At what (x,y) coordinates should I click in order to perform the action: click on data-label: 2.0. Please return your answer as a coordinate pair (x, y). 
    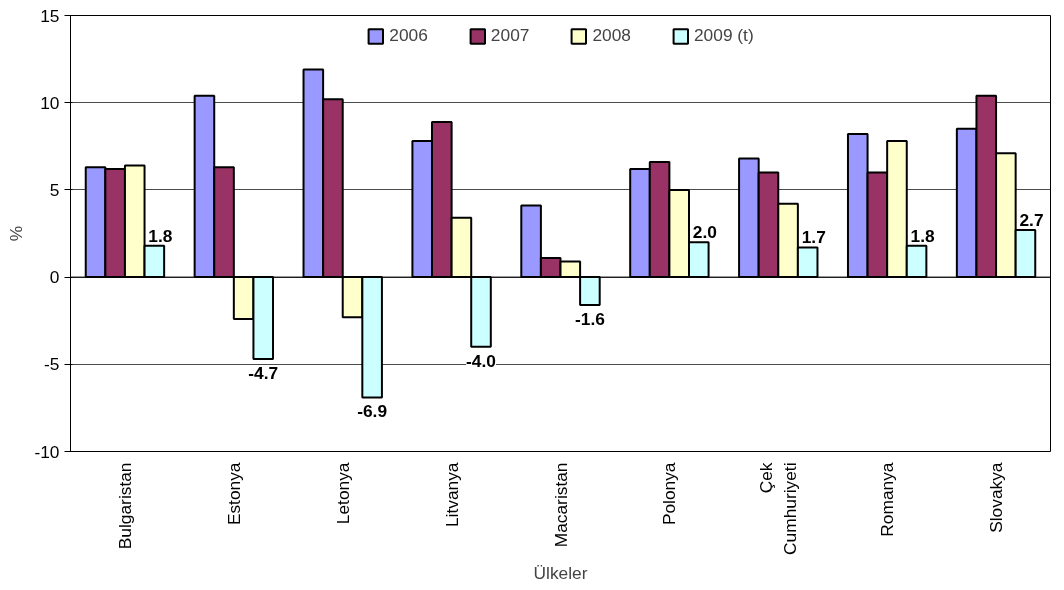
    Looking at the image, I should click on (704, 232).